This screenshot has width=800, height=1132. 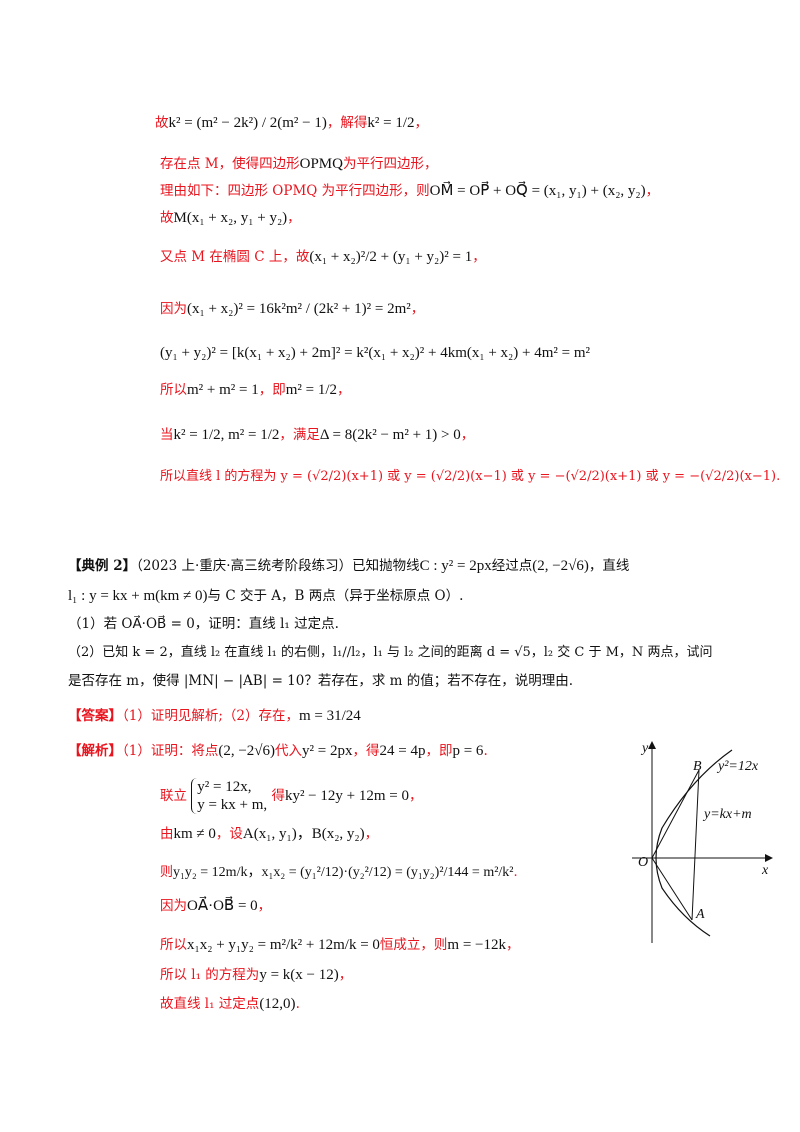 I want to click on example-2-question-1: （1）若 OA⃗·OB⃗ = 0，证明：直线 l₁ 过定点., so click(x=203, y=624).